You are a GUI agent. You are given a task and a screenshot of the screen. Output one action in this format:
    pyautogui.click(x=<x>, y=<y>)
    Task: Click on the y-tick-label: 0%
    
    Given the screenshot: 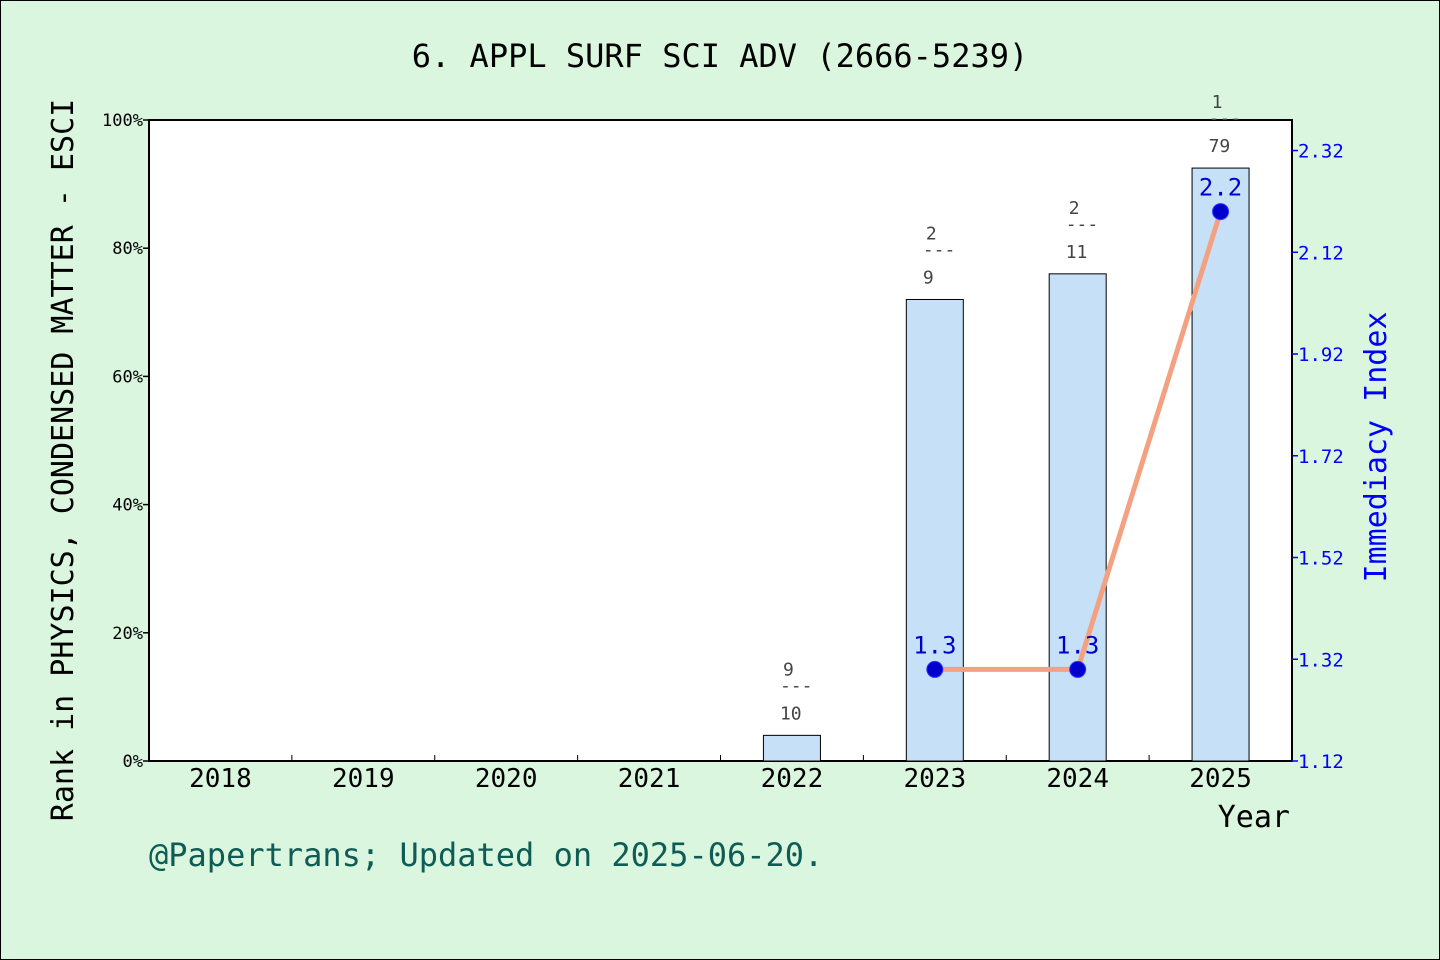 What is the action you would take?
    pyautogui.click(x=133, y=762)
    